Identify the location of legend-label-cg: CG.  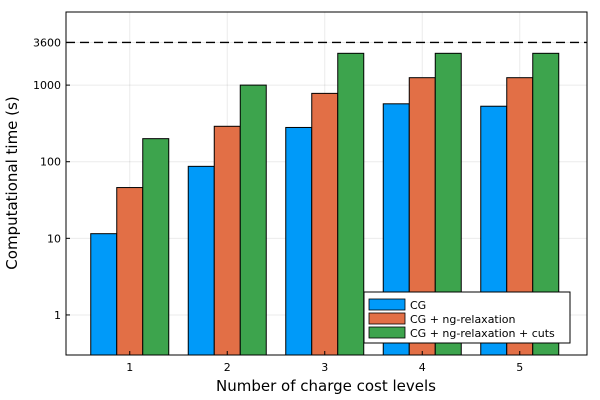
(418, 305).